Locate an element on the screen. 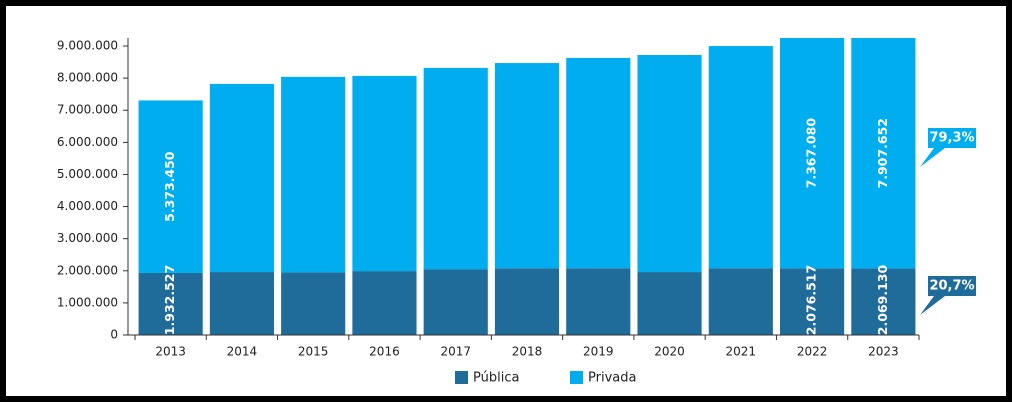 The image size is (1012, 402). value-label: 2.076.517 is located at coordinates (811, 300).